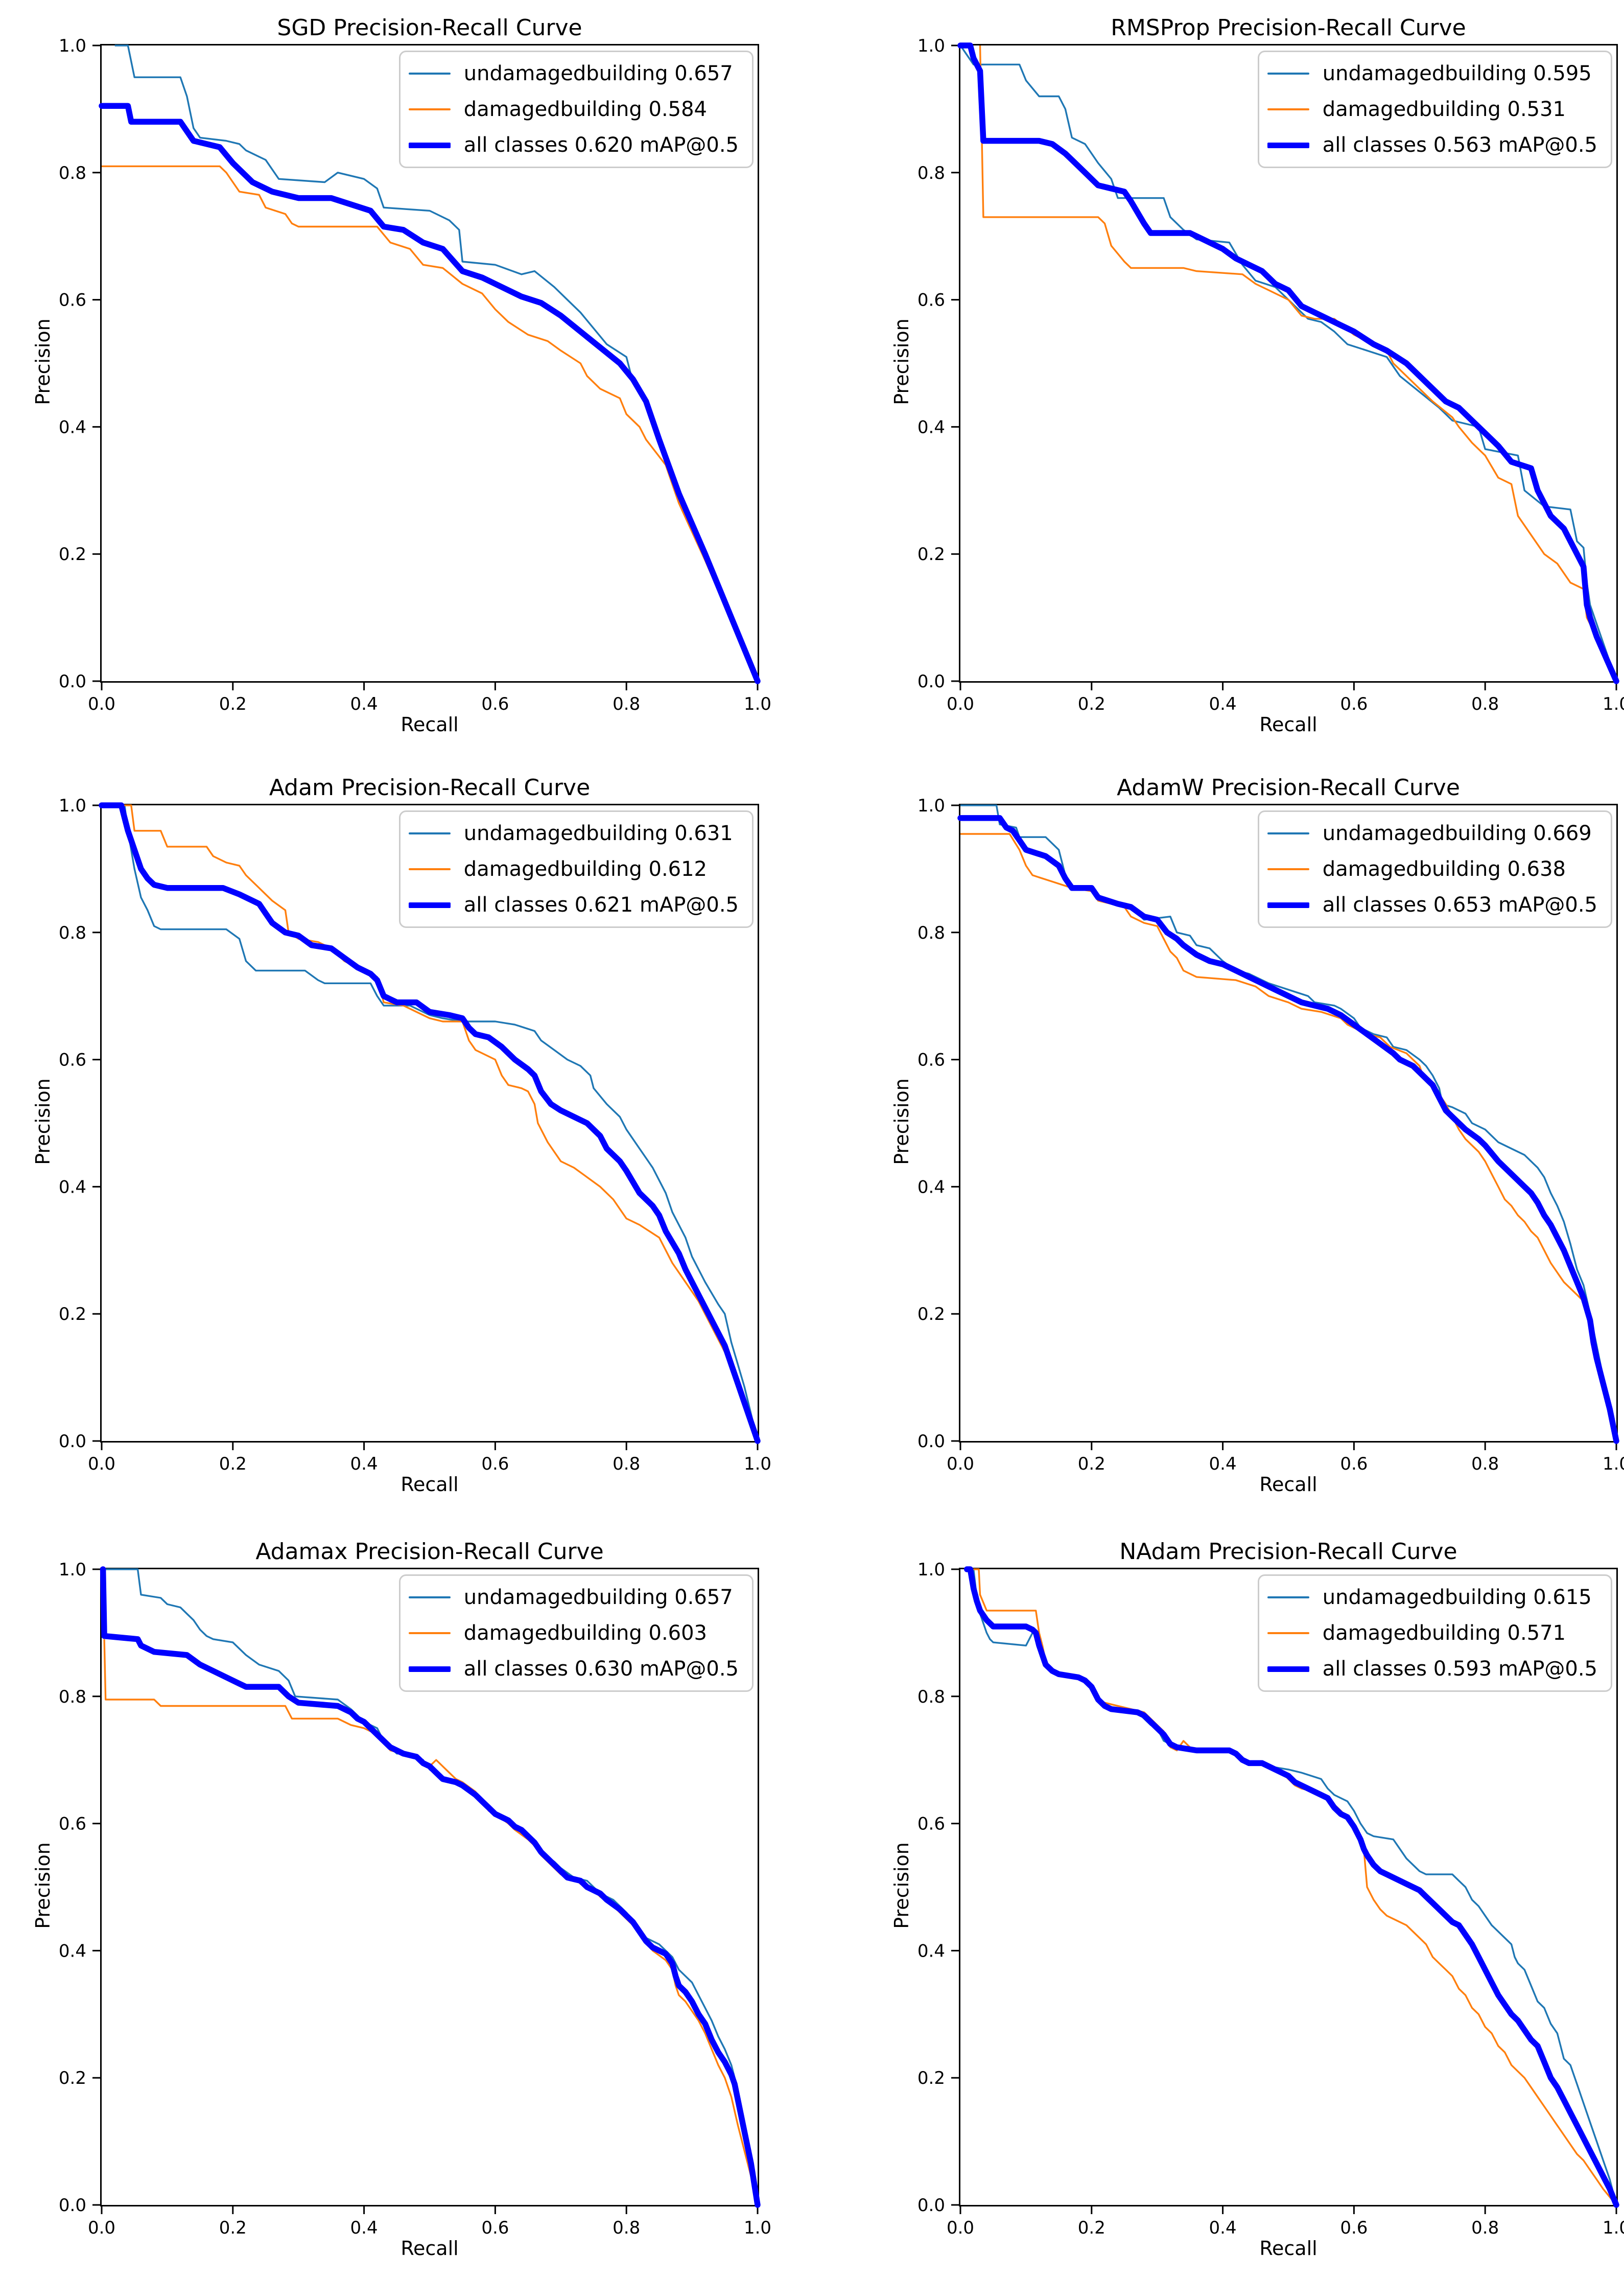 This screenshot has height=2278, width=1624. I want to click on pr-curve-damagedbuilding, so click(1288, 1137).